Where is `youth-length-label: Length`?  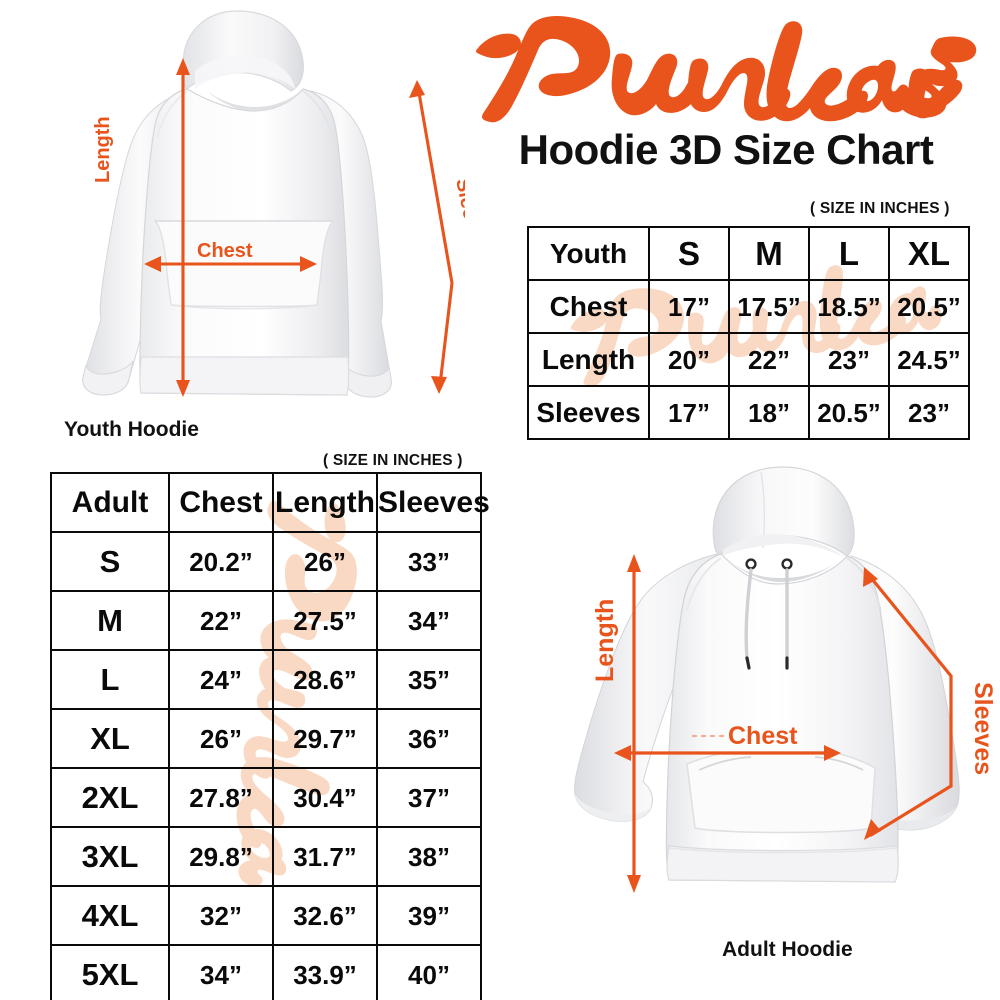 youth-length-label: Length is located at coordinates (103, 149).